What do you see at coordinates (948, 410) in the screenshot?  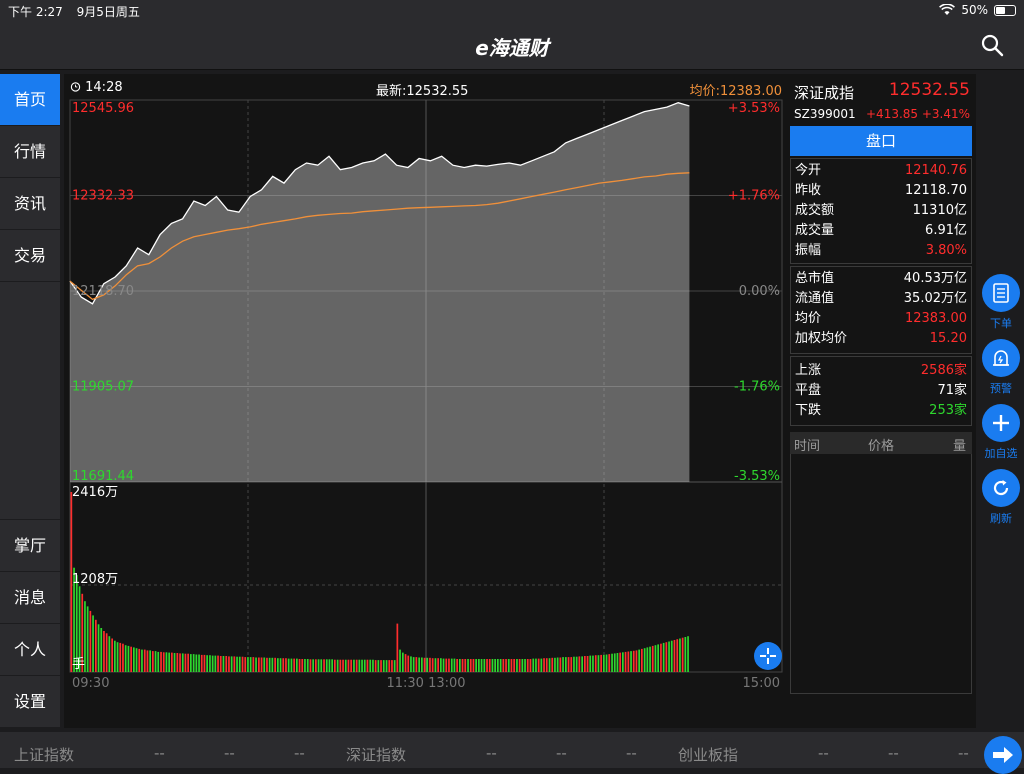 I see `quote-value: 253家` at bounding box center [948, 410].